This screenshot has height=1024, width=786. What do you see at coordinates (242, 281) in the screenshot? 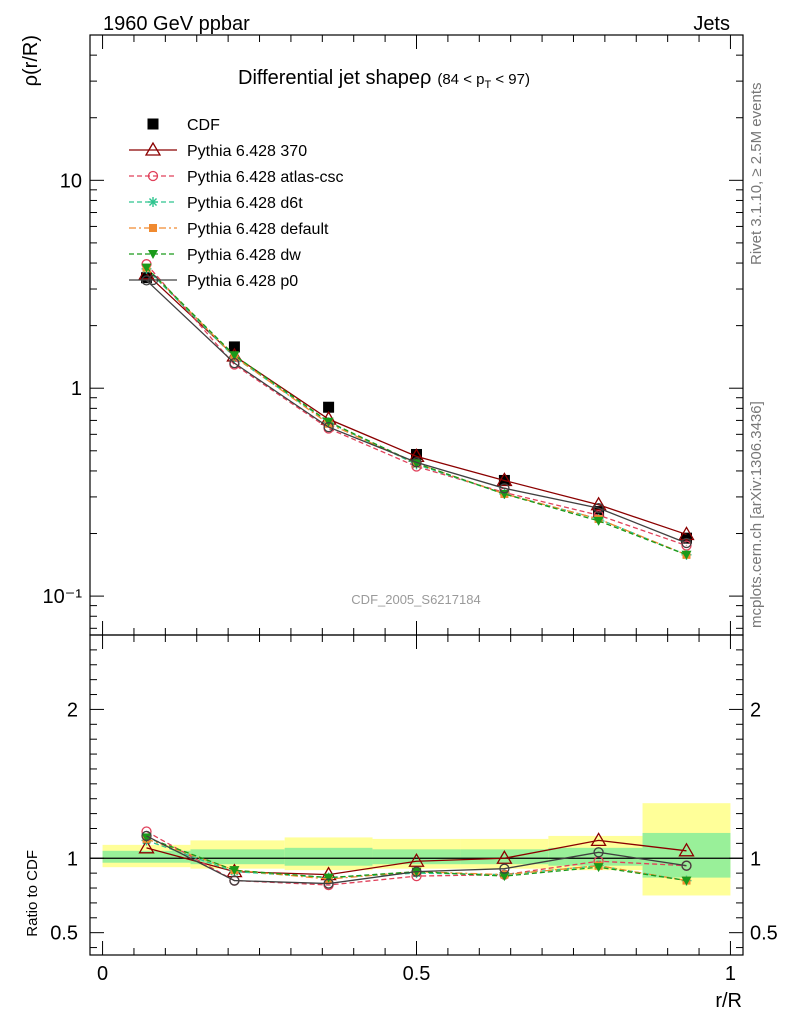
I see `legend-label: Pythia 6.428 p0` at bounding box center [242, 281].